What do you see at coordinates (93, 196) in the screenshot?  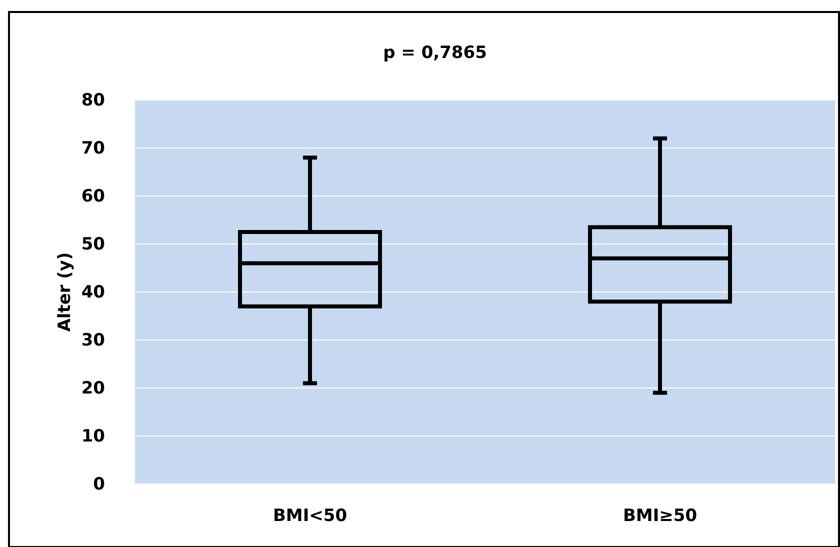 I see `y-tick-label: 60` at bounding box center [93, 196].